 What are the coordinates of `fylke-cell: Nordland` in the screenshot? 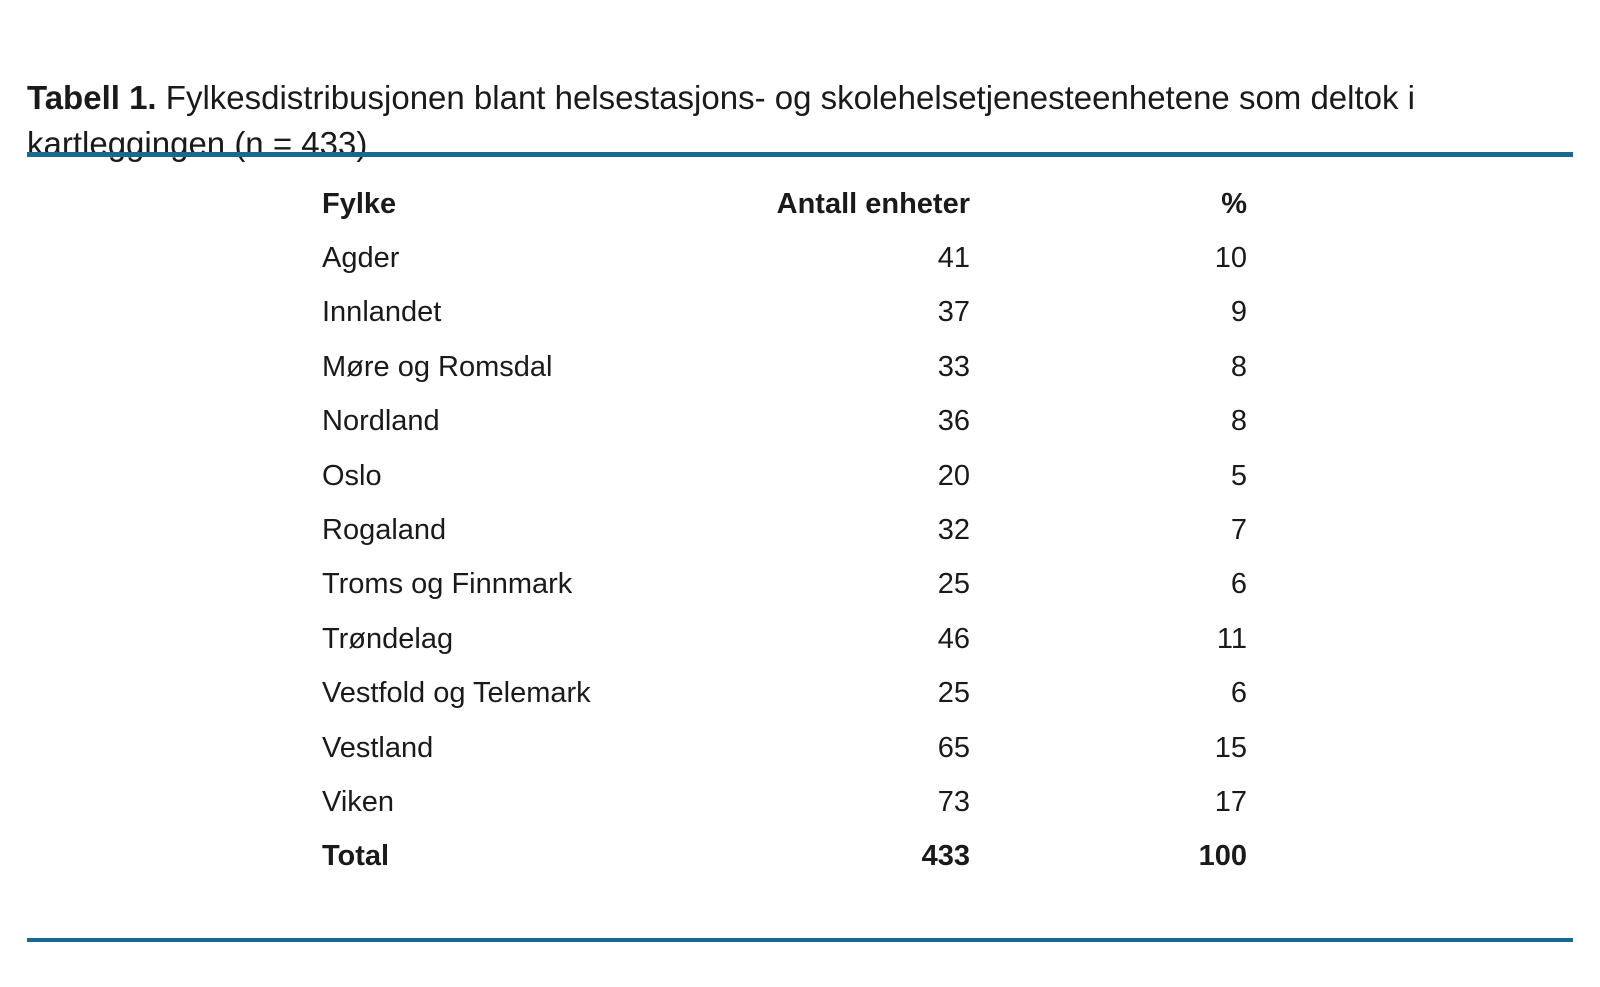 It's located at (381, 421).